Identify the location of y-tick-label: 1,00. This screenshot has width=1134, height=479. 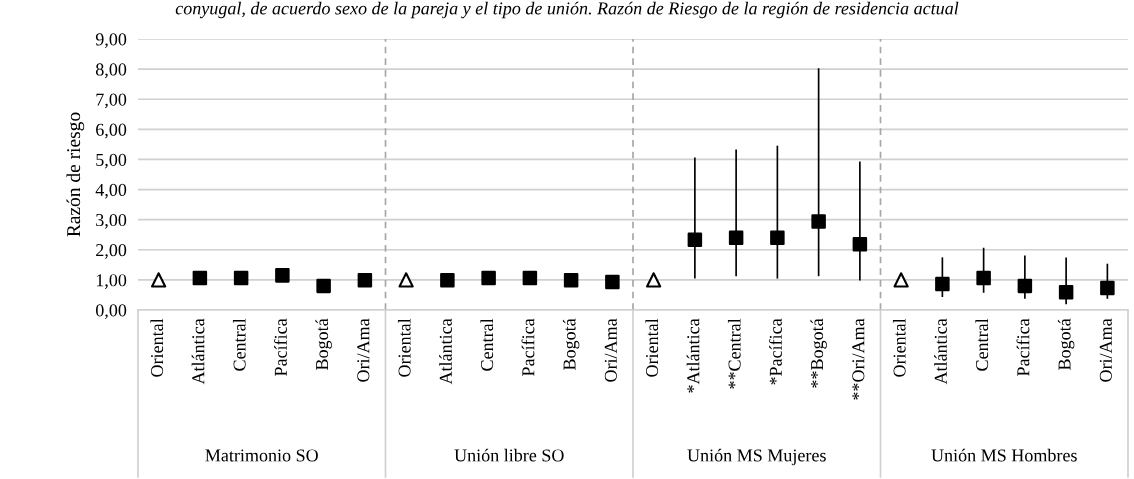
(111, 281).